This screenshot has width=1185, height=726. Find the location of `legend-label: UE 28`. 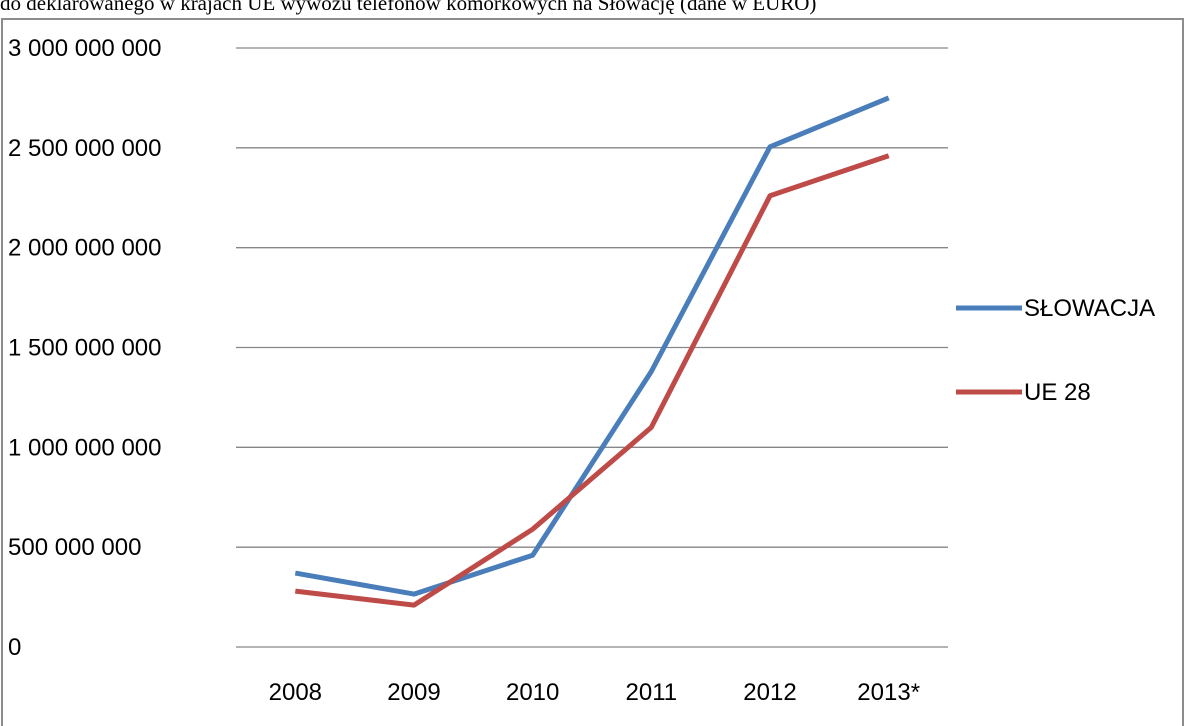

legend-label: UE 28 is located at coordinates (1057, 392).